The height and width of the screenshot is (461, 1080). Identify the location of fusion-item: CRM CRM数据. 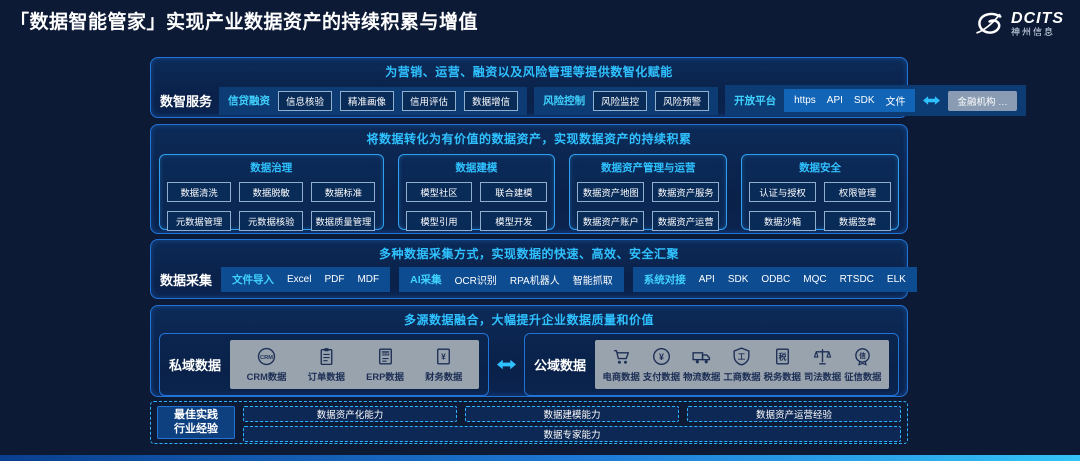
(266, 364).